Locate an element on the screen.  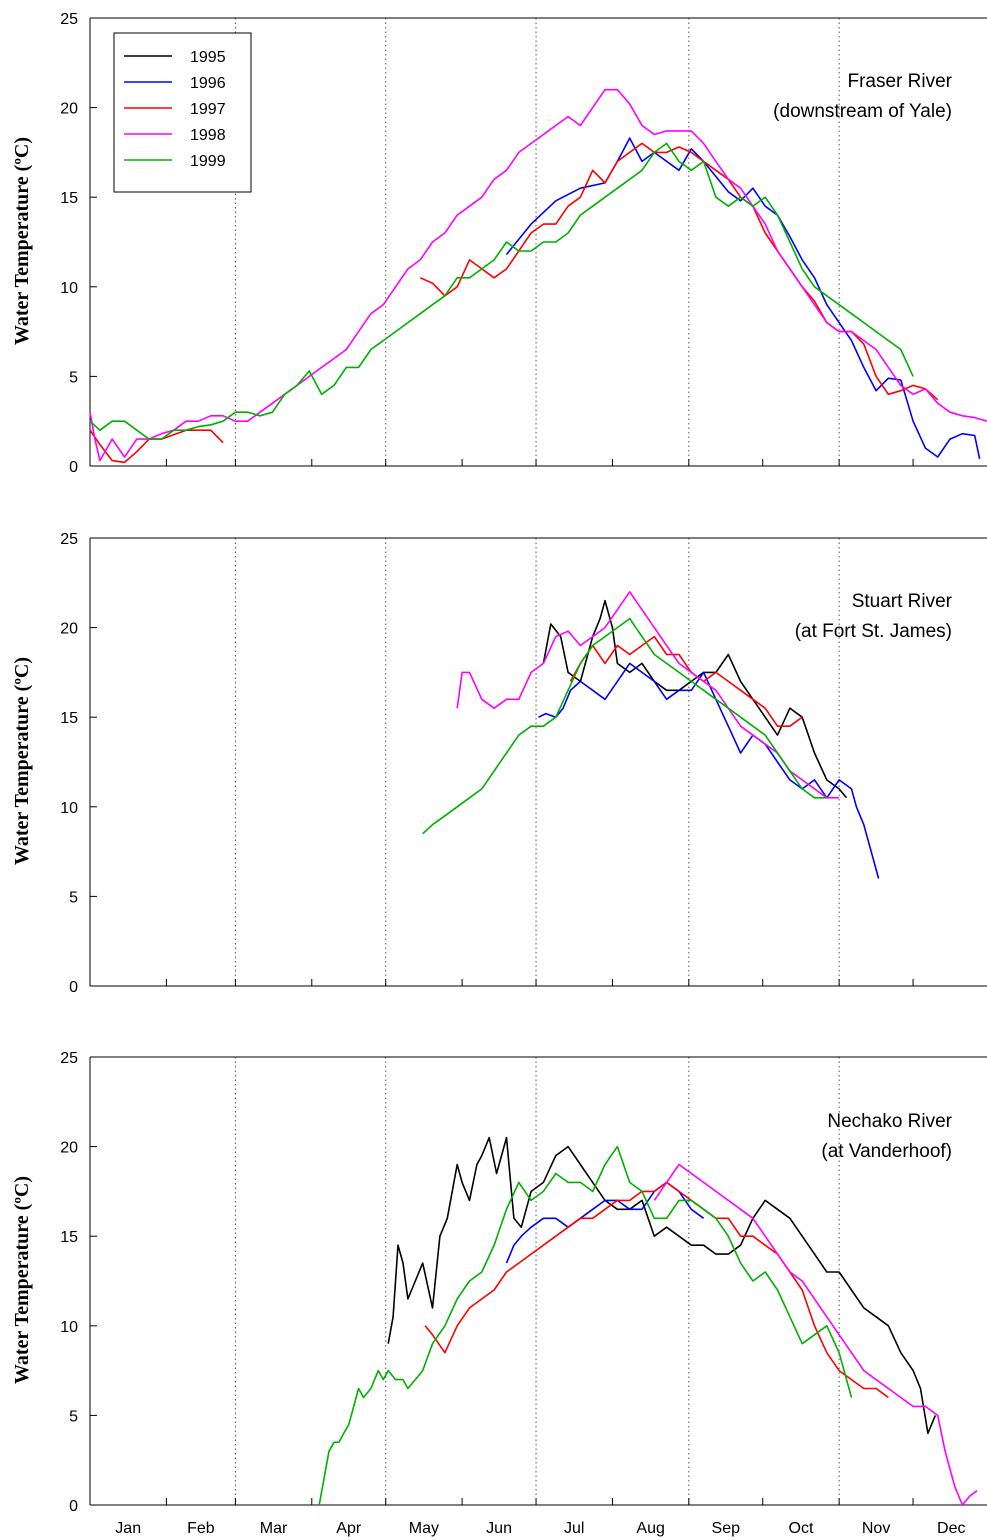
panel-0-ytick-label-3: 15 is located at coordinates (69, 198).